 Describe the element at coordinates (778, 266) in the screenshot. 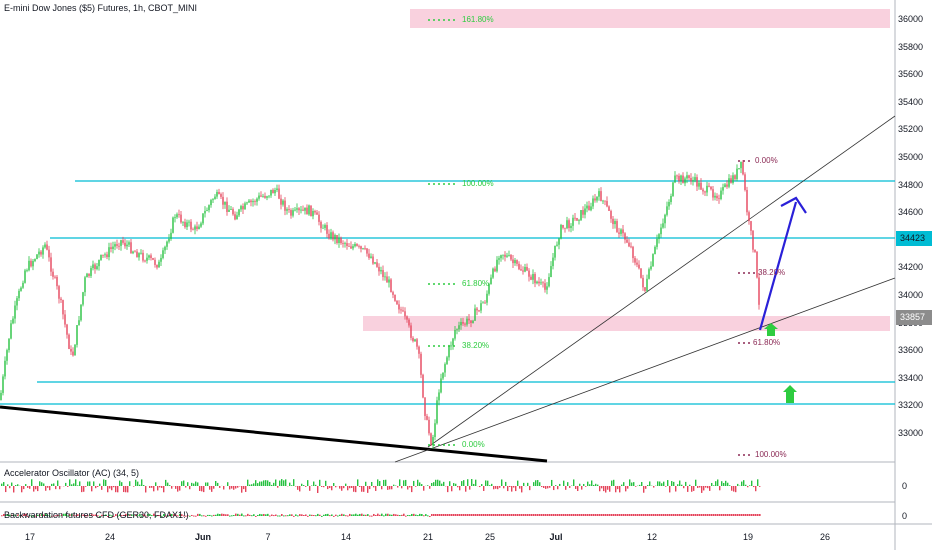

I see `projection-arrow` at that location.